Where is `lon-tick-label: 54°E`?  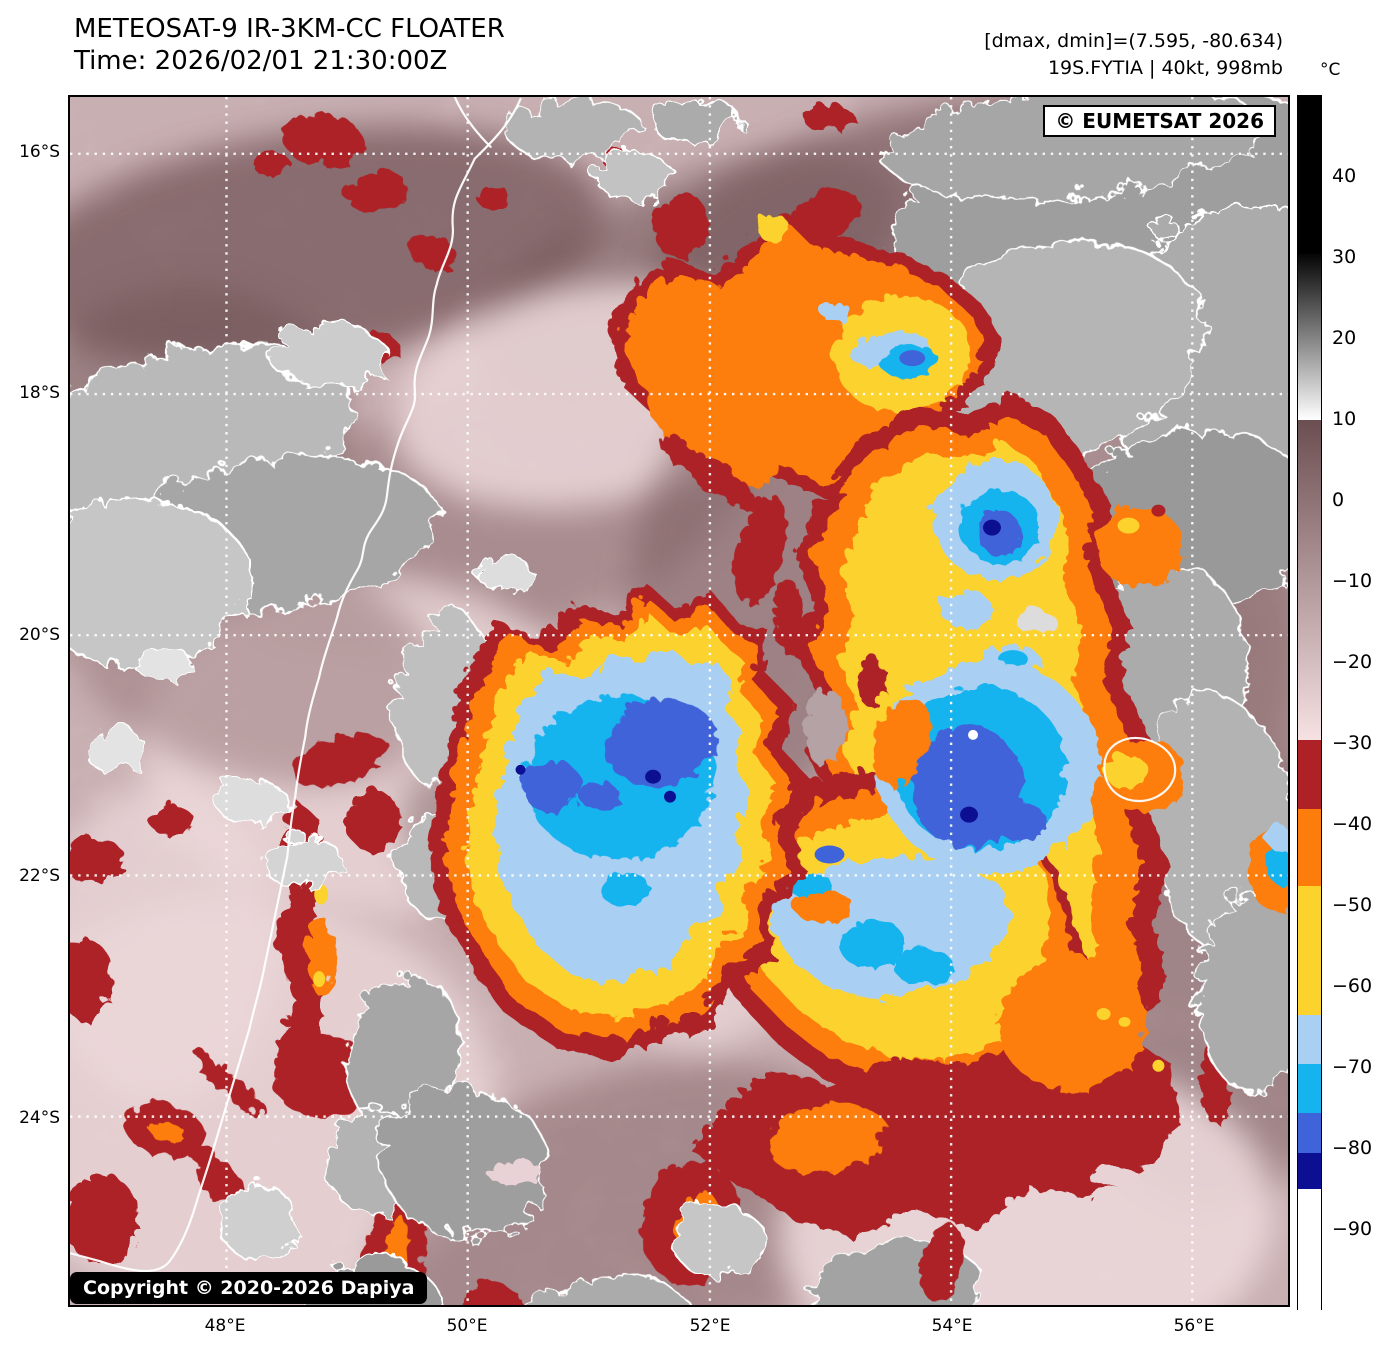 lon-tick-label: 54°E is located at coordinates (952, 1326).